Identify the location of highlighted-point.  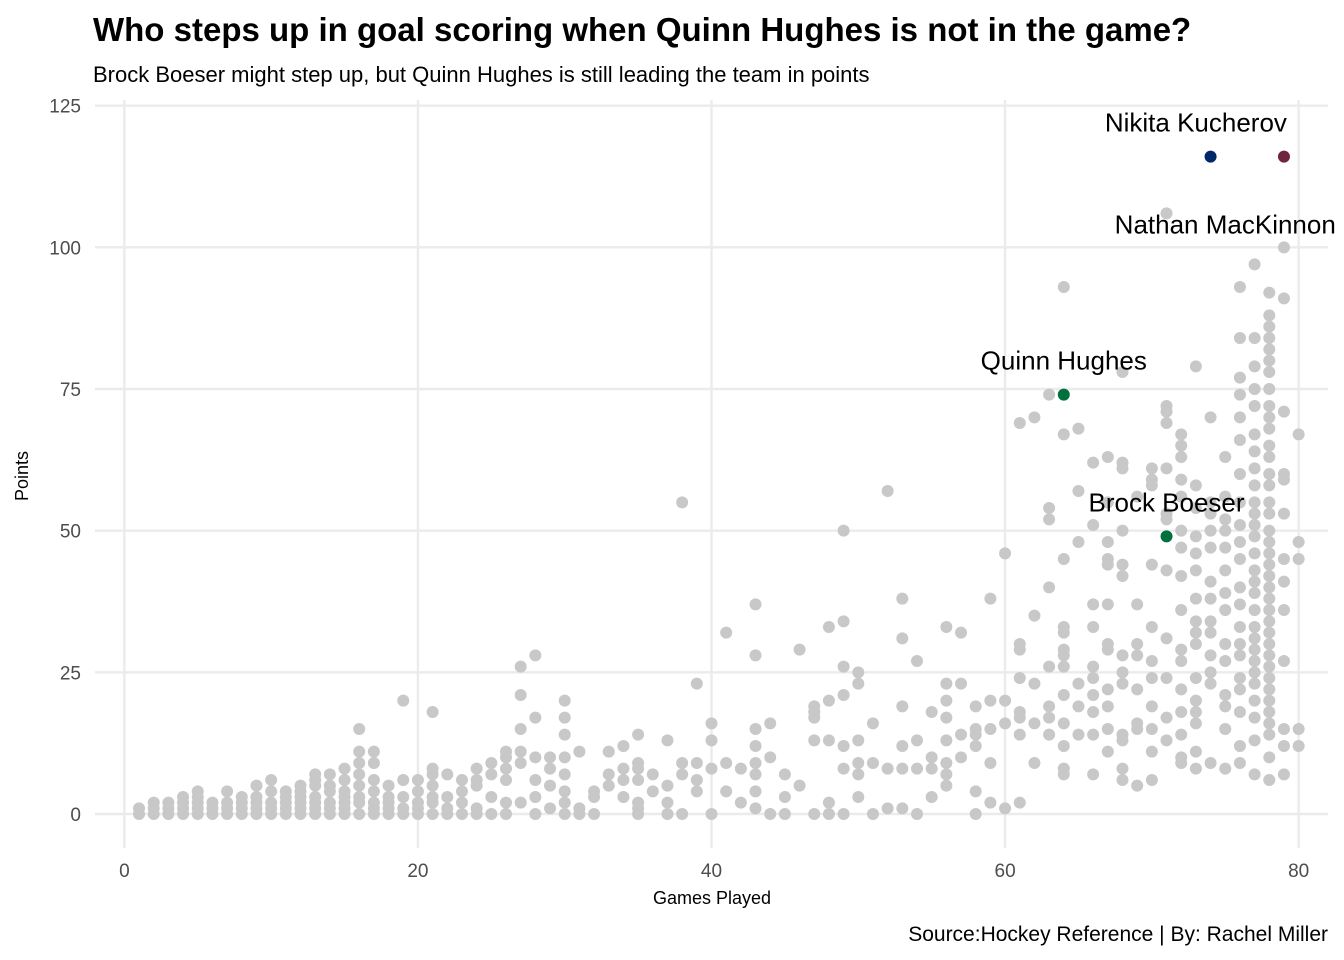
(1210, 156).